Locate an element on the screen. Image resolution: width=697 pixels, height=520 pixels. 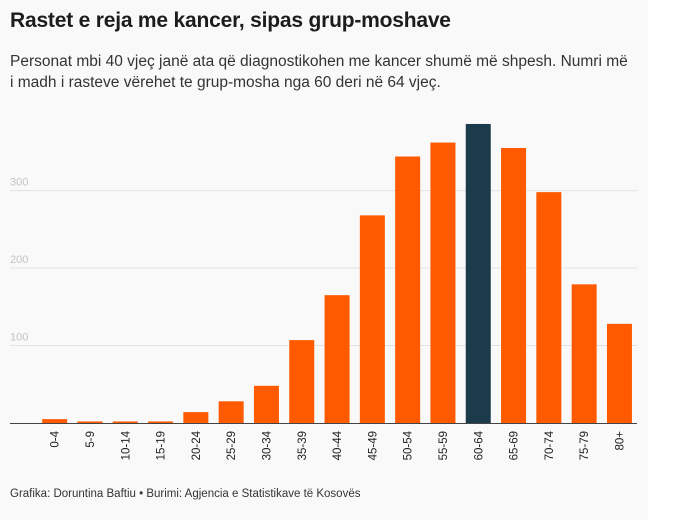
x-tick-label: 40-44 is located at coordinates (338, 445).